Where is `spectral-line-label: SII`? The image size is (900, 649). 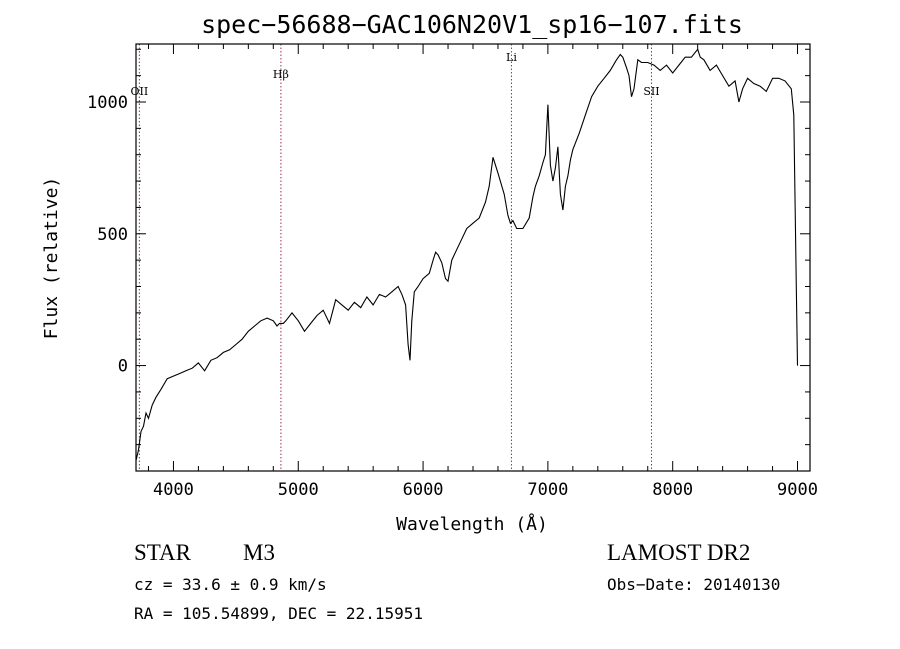
spectral-line-label: SII is located at coordinates (651, 91).